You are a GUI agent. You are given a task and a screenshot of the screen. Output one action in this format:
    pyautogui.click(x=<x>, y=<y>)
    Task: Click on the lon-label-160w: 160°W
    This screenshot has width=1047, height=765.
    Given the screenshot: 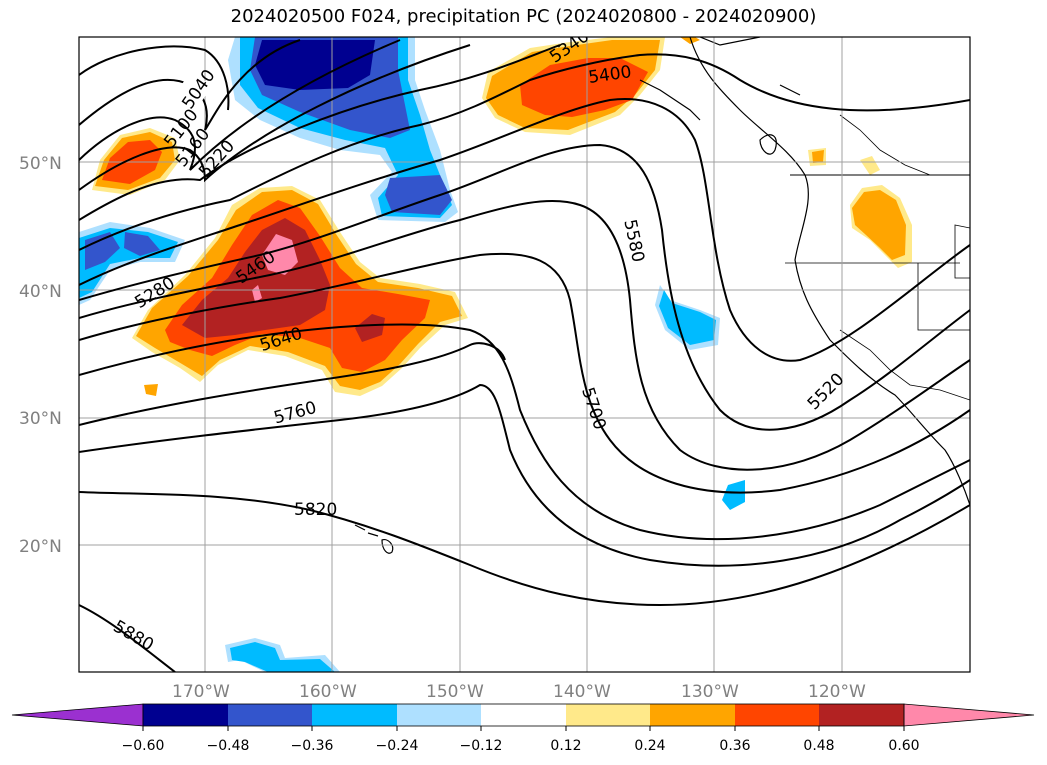 What is the action you would take?
    pyautogui.click(x=328, y=692)
    